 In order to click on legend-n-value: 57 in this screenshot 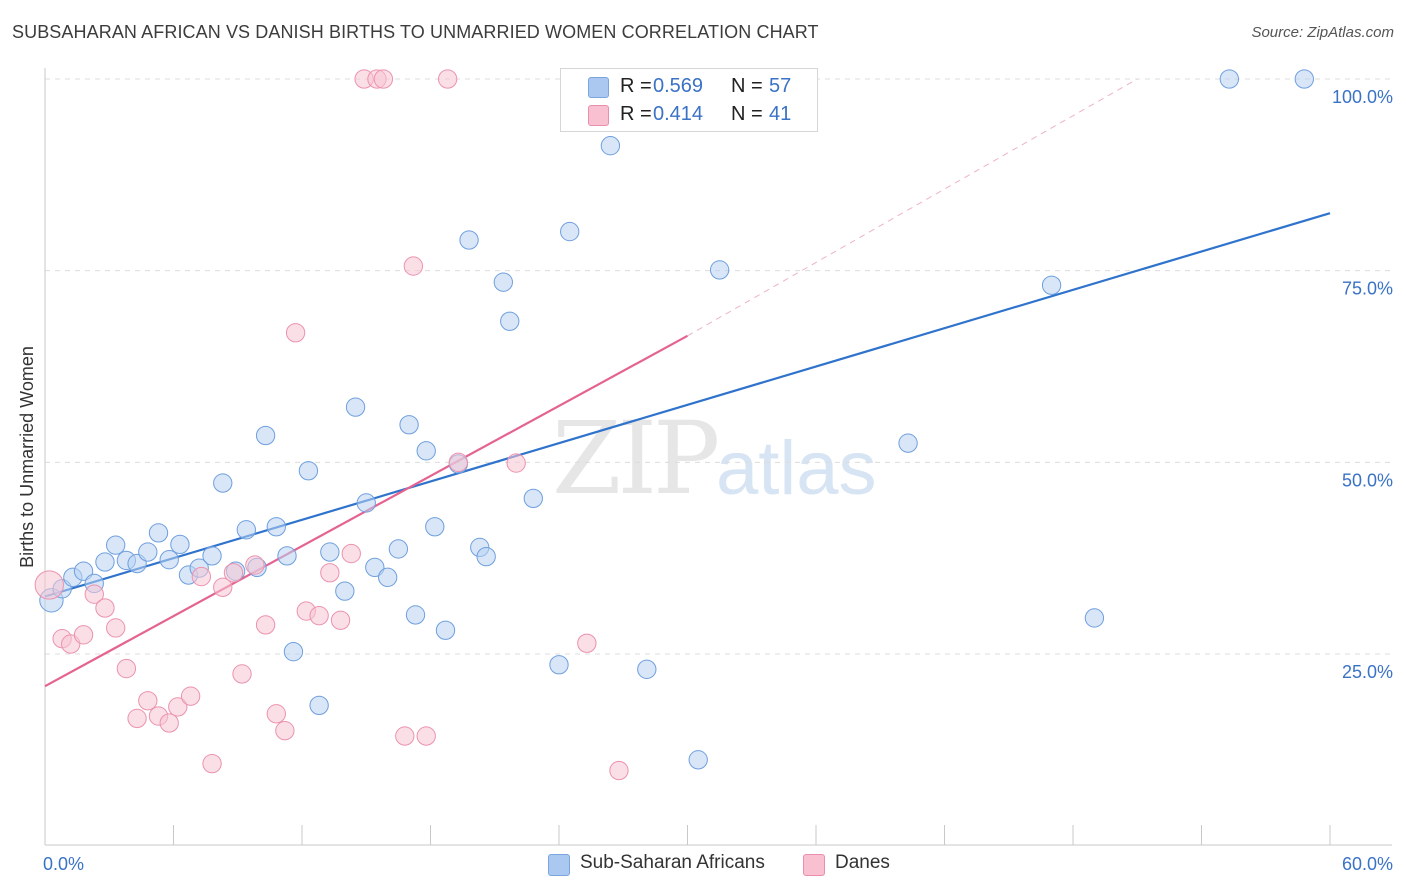, I will do `click(780, 86)`.